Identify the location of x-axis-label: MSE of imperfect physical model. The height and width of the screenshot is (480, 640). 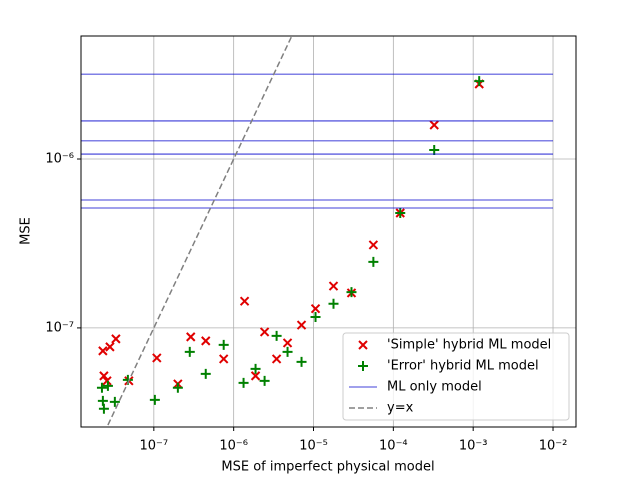
(327, 467).